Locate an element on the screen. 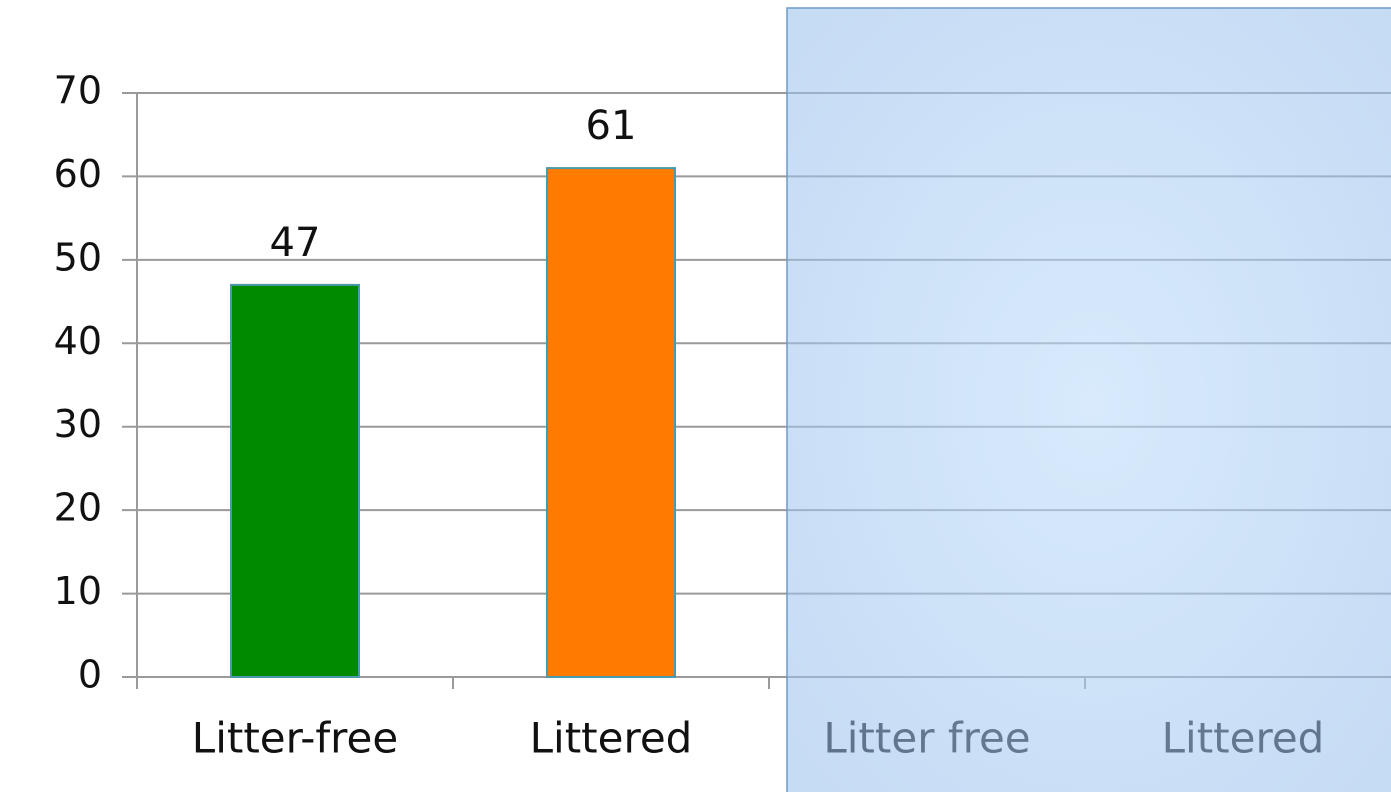 This screenshot has height=792, width=1391. y-tick-label: 0 is located at coordinates (90, 675).